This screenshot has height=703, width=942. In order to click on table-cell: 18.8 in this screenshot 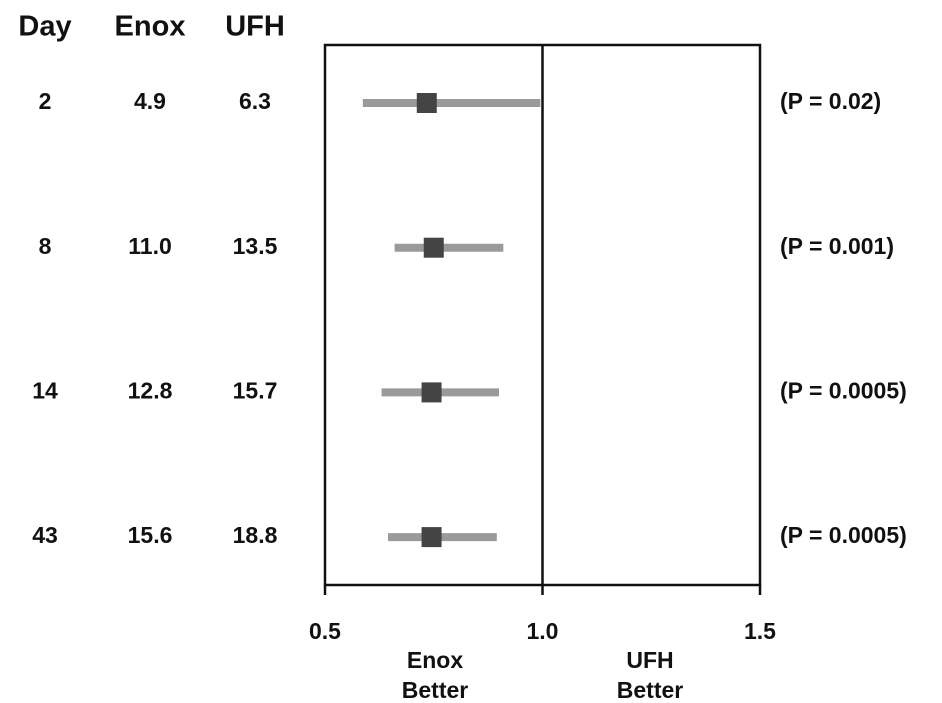, I will do `click(255, 535)`.